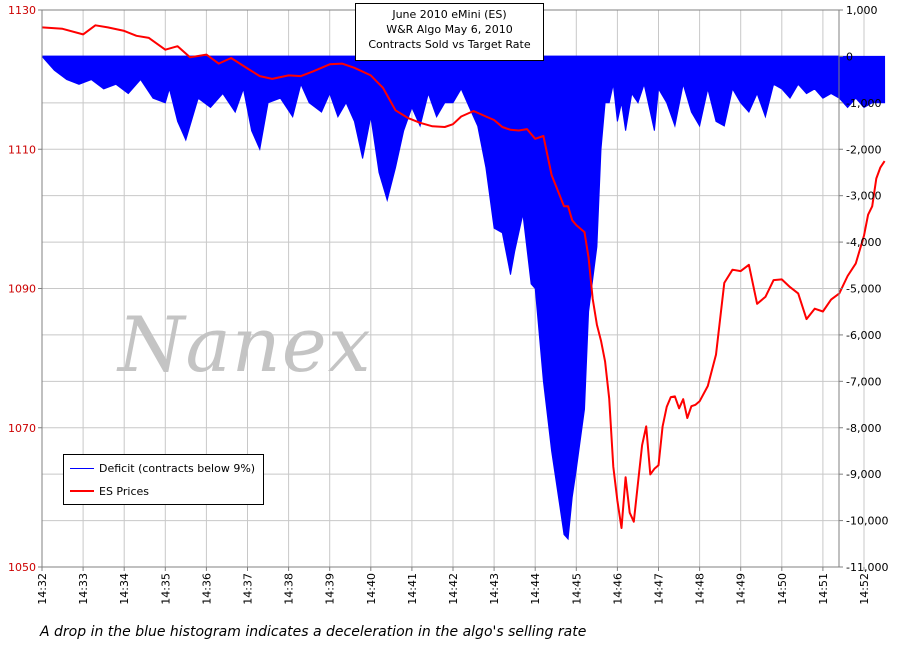 The width and height of the screenshot is (898, 651). Describe the element at coordinates (82, 468) in the screenshot. I see `legend-swatch-deficit` at that location.